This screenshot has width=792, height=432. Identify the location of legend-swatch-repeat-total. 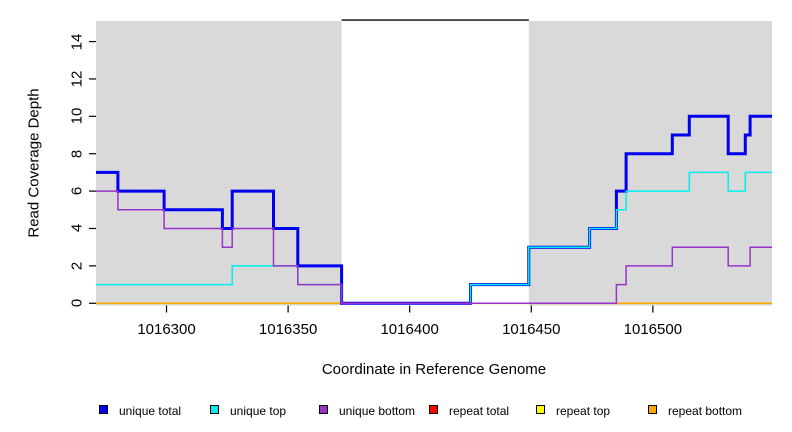
(433, 409).